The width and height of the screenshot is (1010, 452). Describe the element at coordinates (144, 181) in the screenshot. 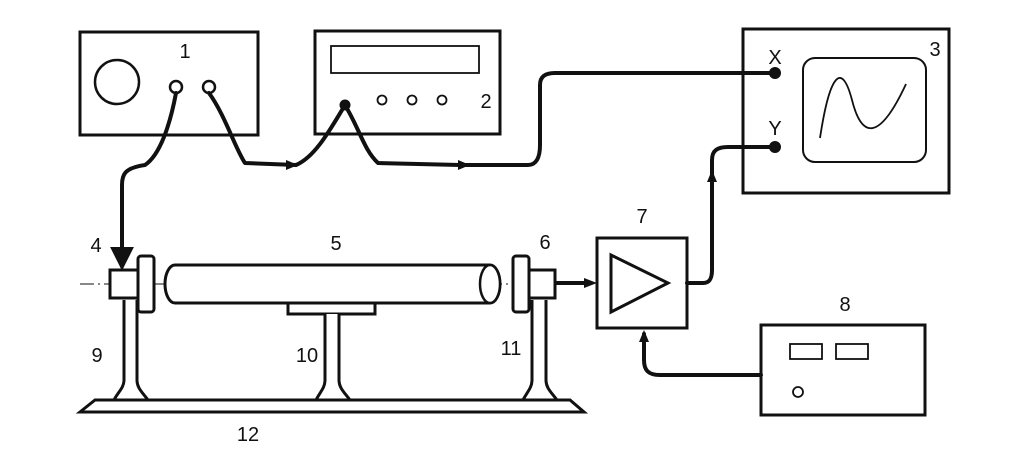

I see `wire-generator-to-emitter` at that location.